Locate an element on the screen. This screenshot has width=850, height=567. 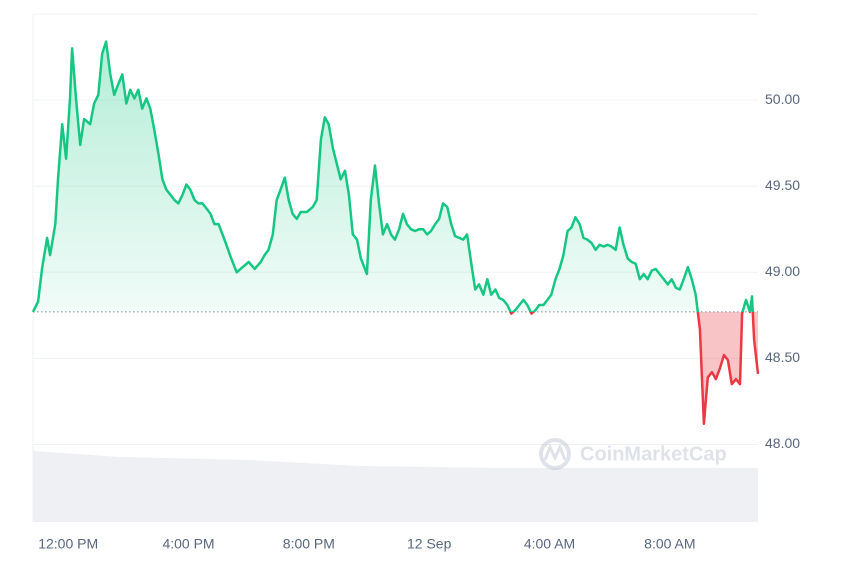
y-tick-label: 50.00 is located at coordinates (782, 99).